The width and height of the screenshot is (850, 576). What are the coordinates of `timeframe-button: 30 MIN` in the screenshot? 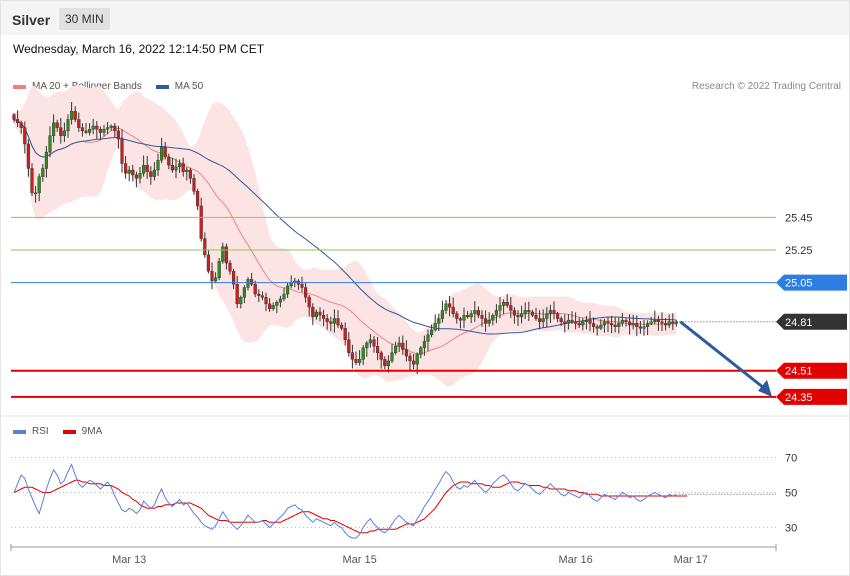 It's located at (84, 19).